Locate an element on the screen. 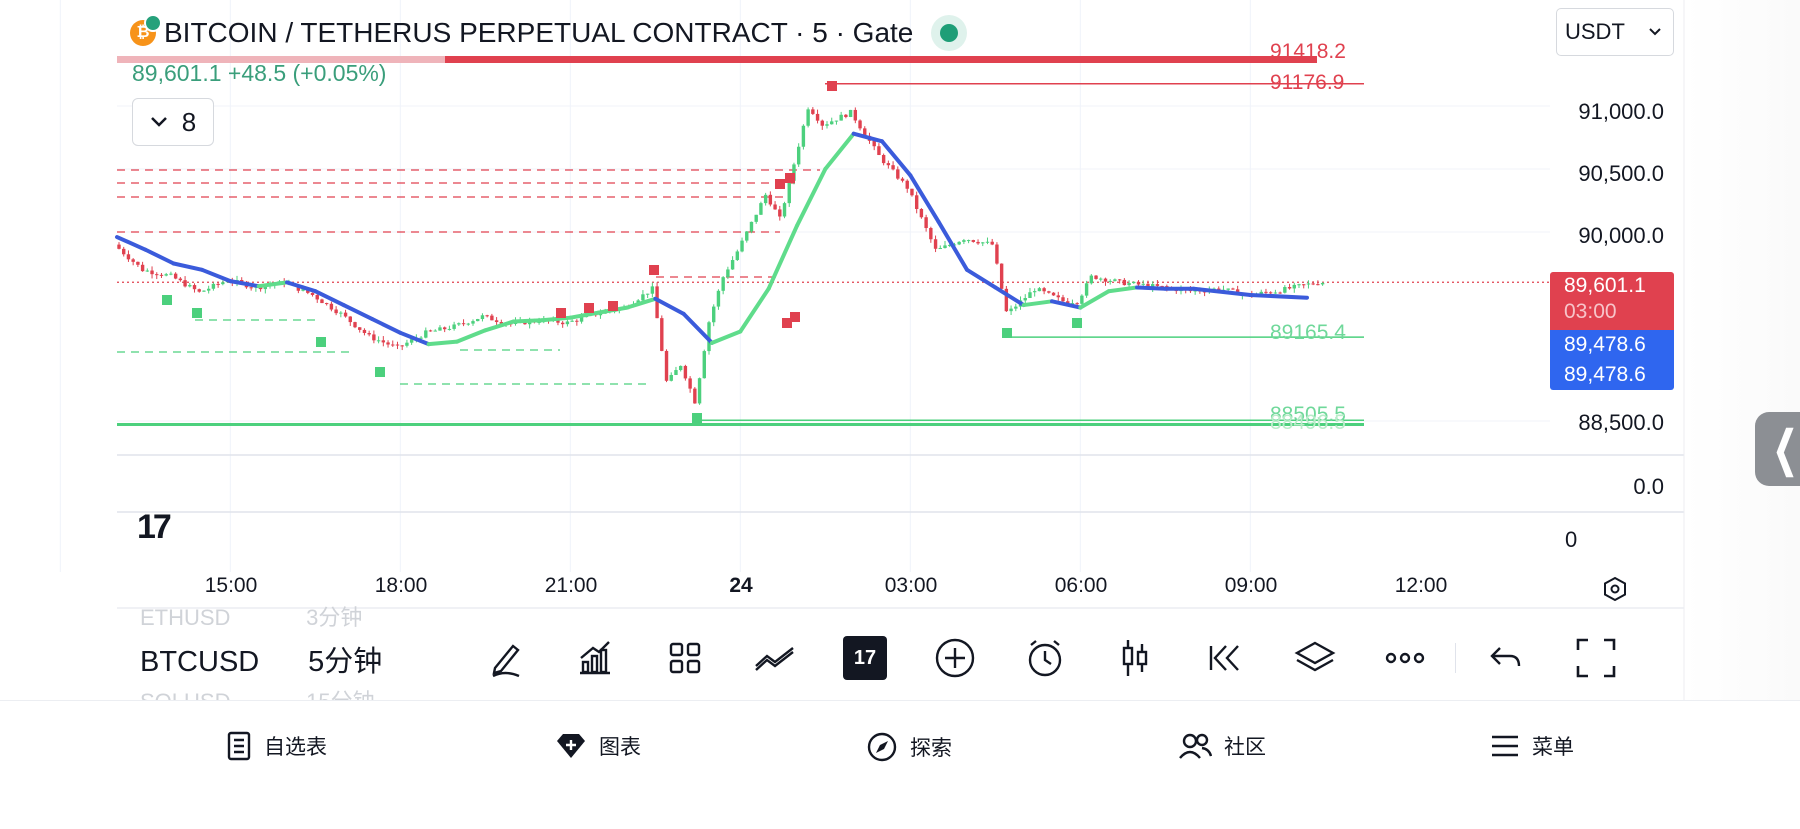  chart-type-button is located at coordinates (1135, 658).